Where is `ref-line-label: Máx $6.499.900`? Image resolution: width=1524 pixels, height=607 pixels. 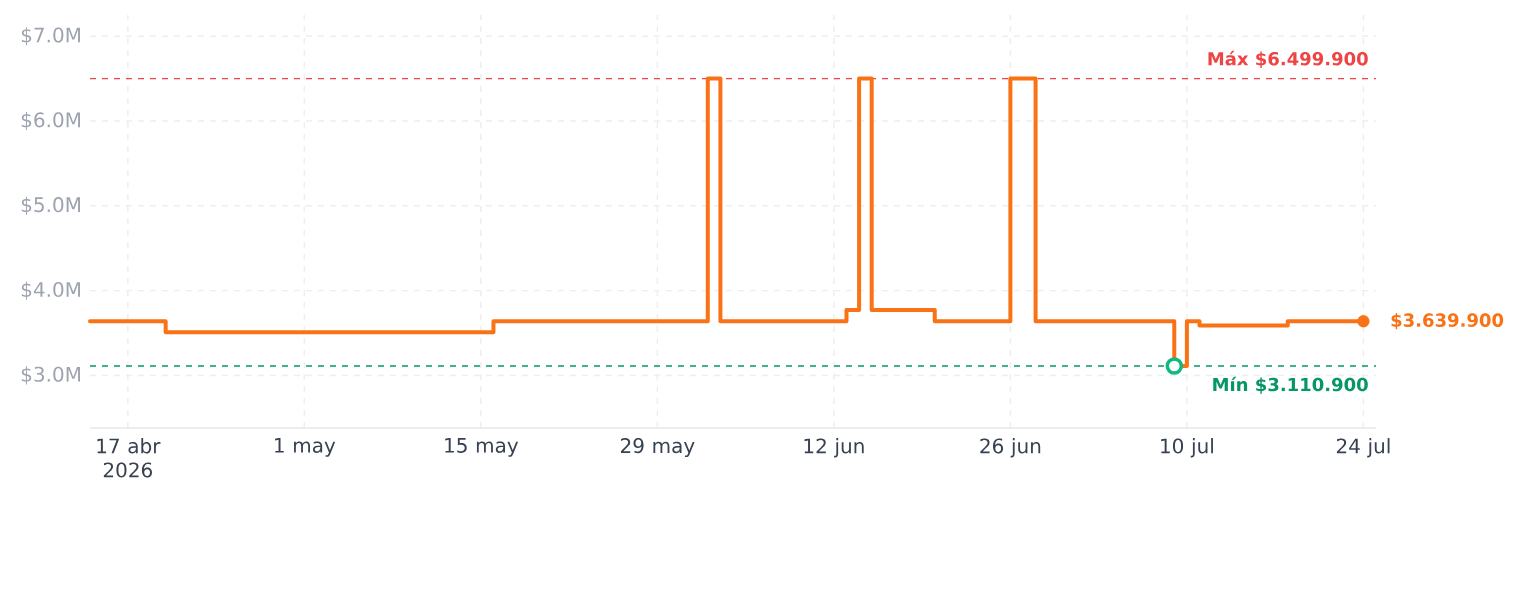
ref-line-label: Máx $6.499.900 is located at coordinates (1288, 59).